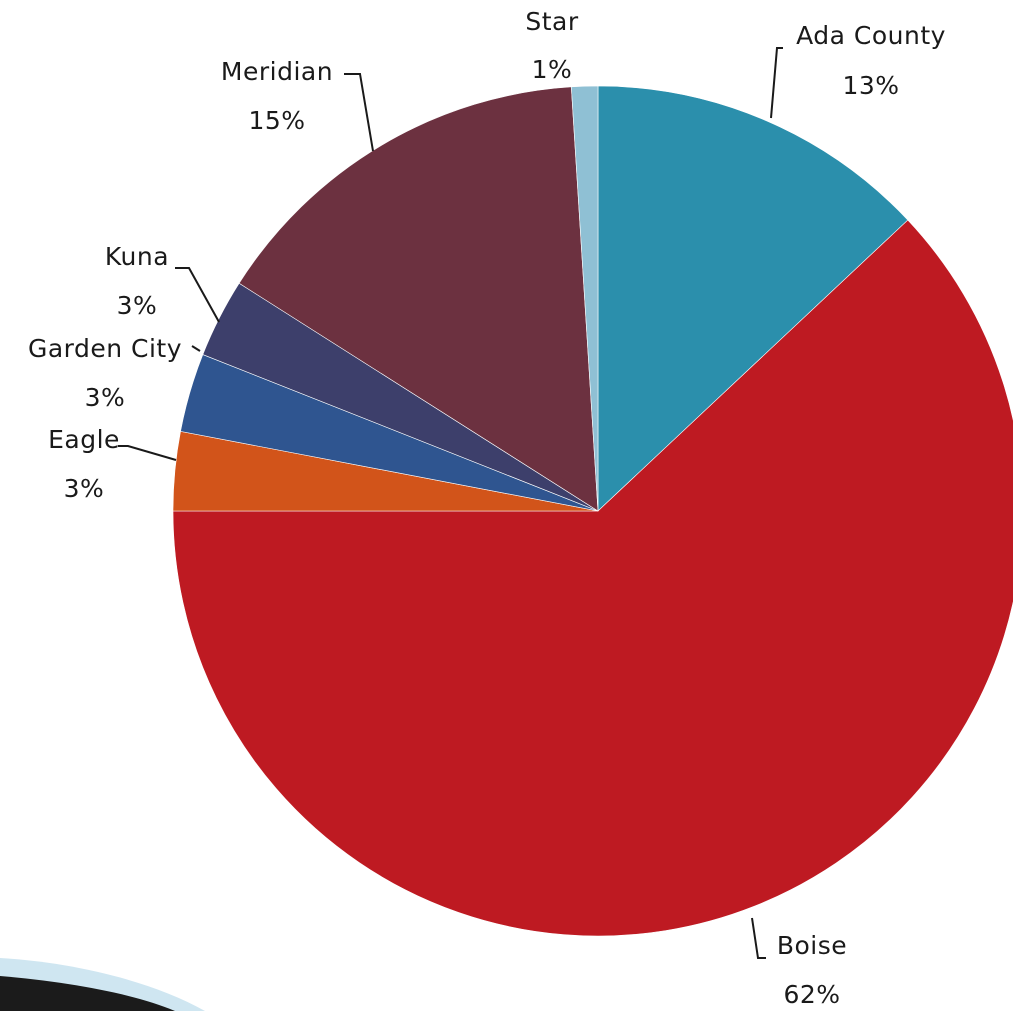 Image resolution: width=1013 pixels, height=1011 pixels. What do you see at coordinates (551, 21) in the screenshot?
I see `label-star-name: Star` at bounding box center [551, 21].